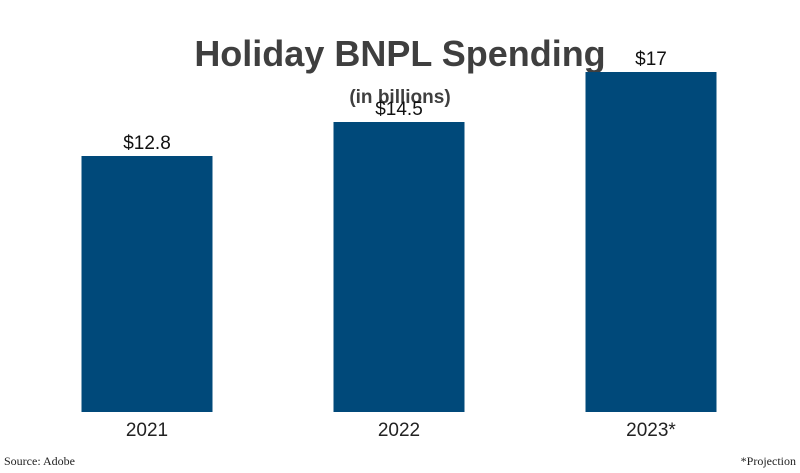 This screenshot has width=800, height=473. Describe the element at coordinates (147, 284) in the screenshot. I see `bar-2021` at that location.